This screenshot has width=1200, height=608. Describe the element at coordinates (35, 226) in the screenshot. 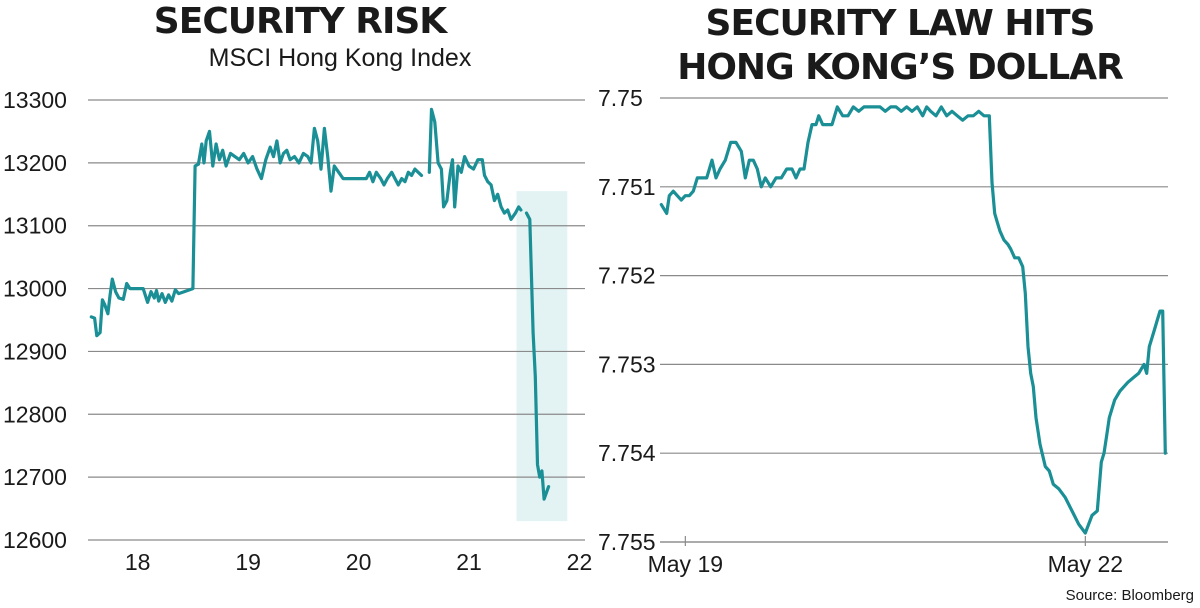

I see `left-y-tick-label: 13100` at that location.